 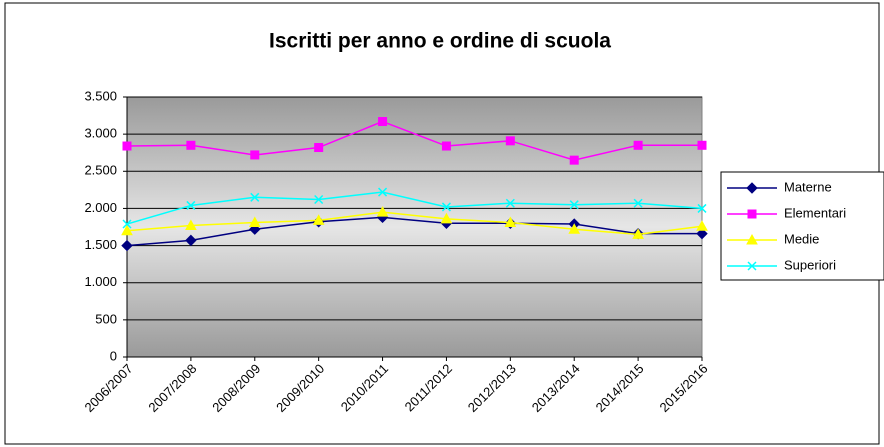 I want to click on y-tick-label: 2.000, so click(x=100, y=207).